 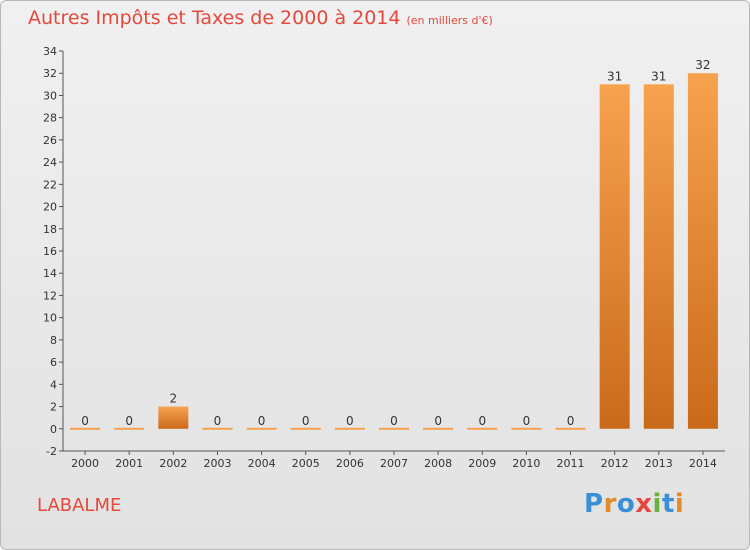 I want to click on logo-letter: r, so click(x=610, y=504).